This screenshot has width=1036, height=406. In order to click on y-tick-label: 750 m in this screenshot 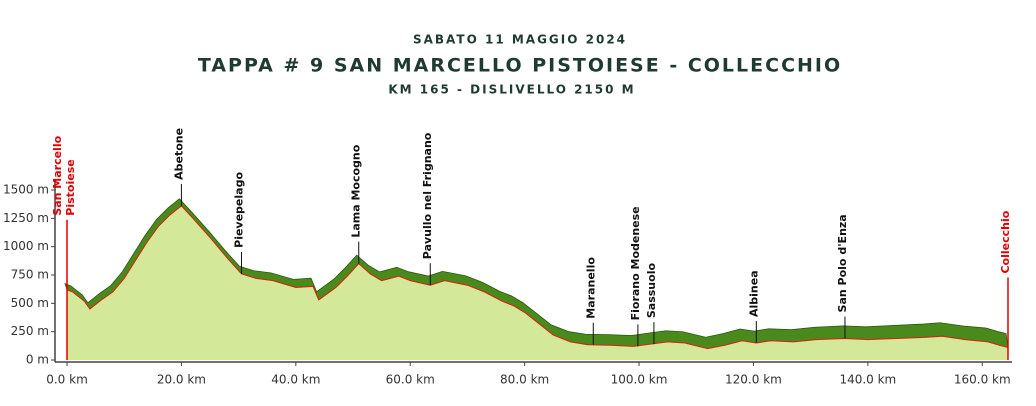, I will do `click(30, 275)`.